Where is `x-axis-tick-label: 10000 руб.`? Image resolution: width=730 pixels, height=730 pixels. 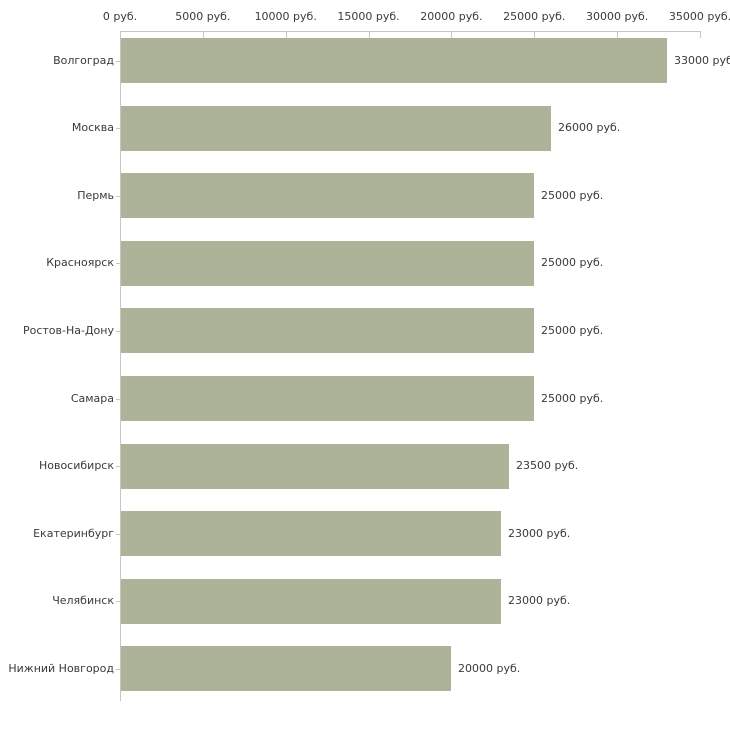 x-axis-tick-label: 10000 руб. is located at coordinates (285, 16).